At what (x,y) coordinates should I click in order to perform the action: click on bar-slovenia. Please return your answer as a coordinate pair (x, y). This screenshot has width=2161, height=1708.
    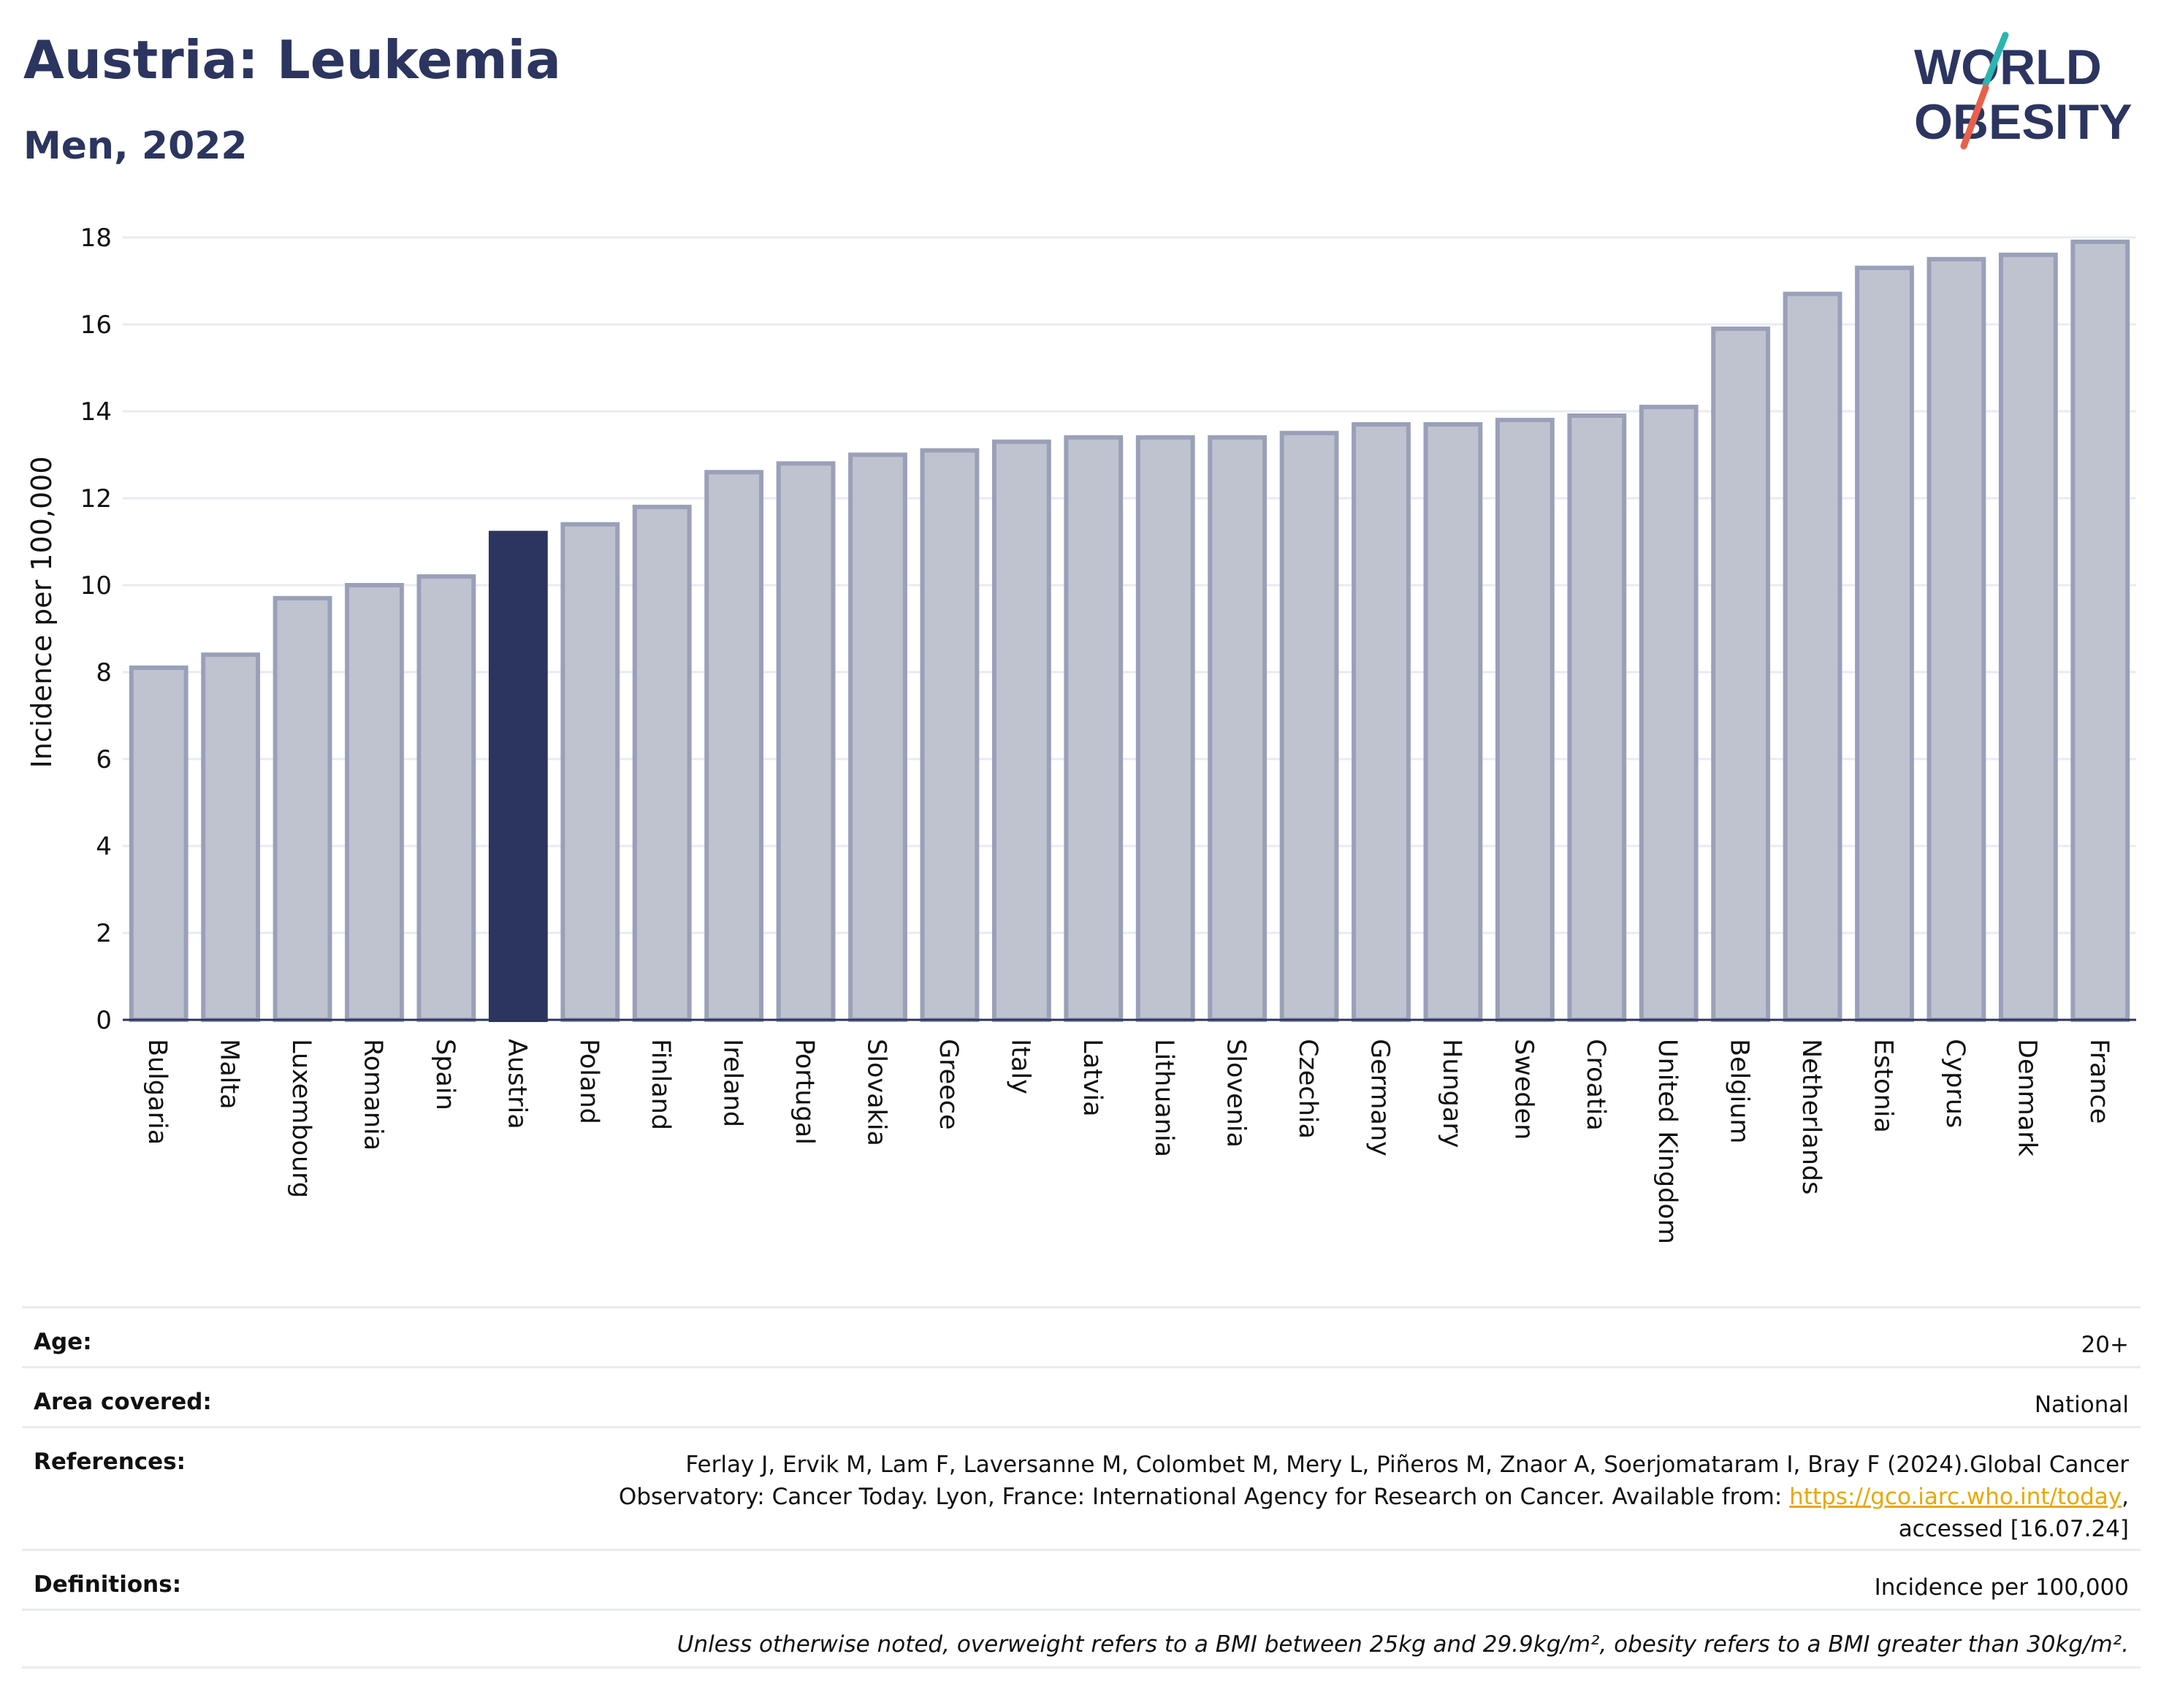
    Looking at the image, I should click on (1238, 728).